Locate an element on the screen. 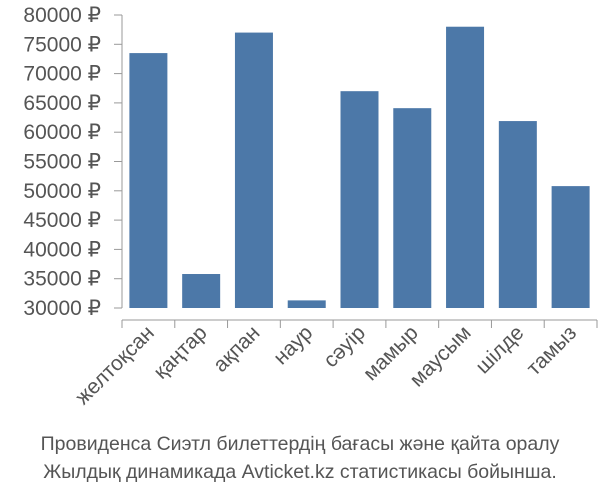 The image size is (600, 500). y-tick-label: 50000 ₽ is located at coordinates (62, 191).